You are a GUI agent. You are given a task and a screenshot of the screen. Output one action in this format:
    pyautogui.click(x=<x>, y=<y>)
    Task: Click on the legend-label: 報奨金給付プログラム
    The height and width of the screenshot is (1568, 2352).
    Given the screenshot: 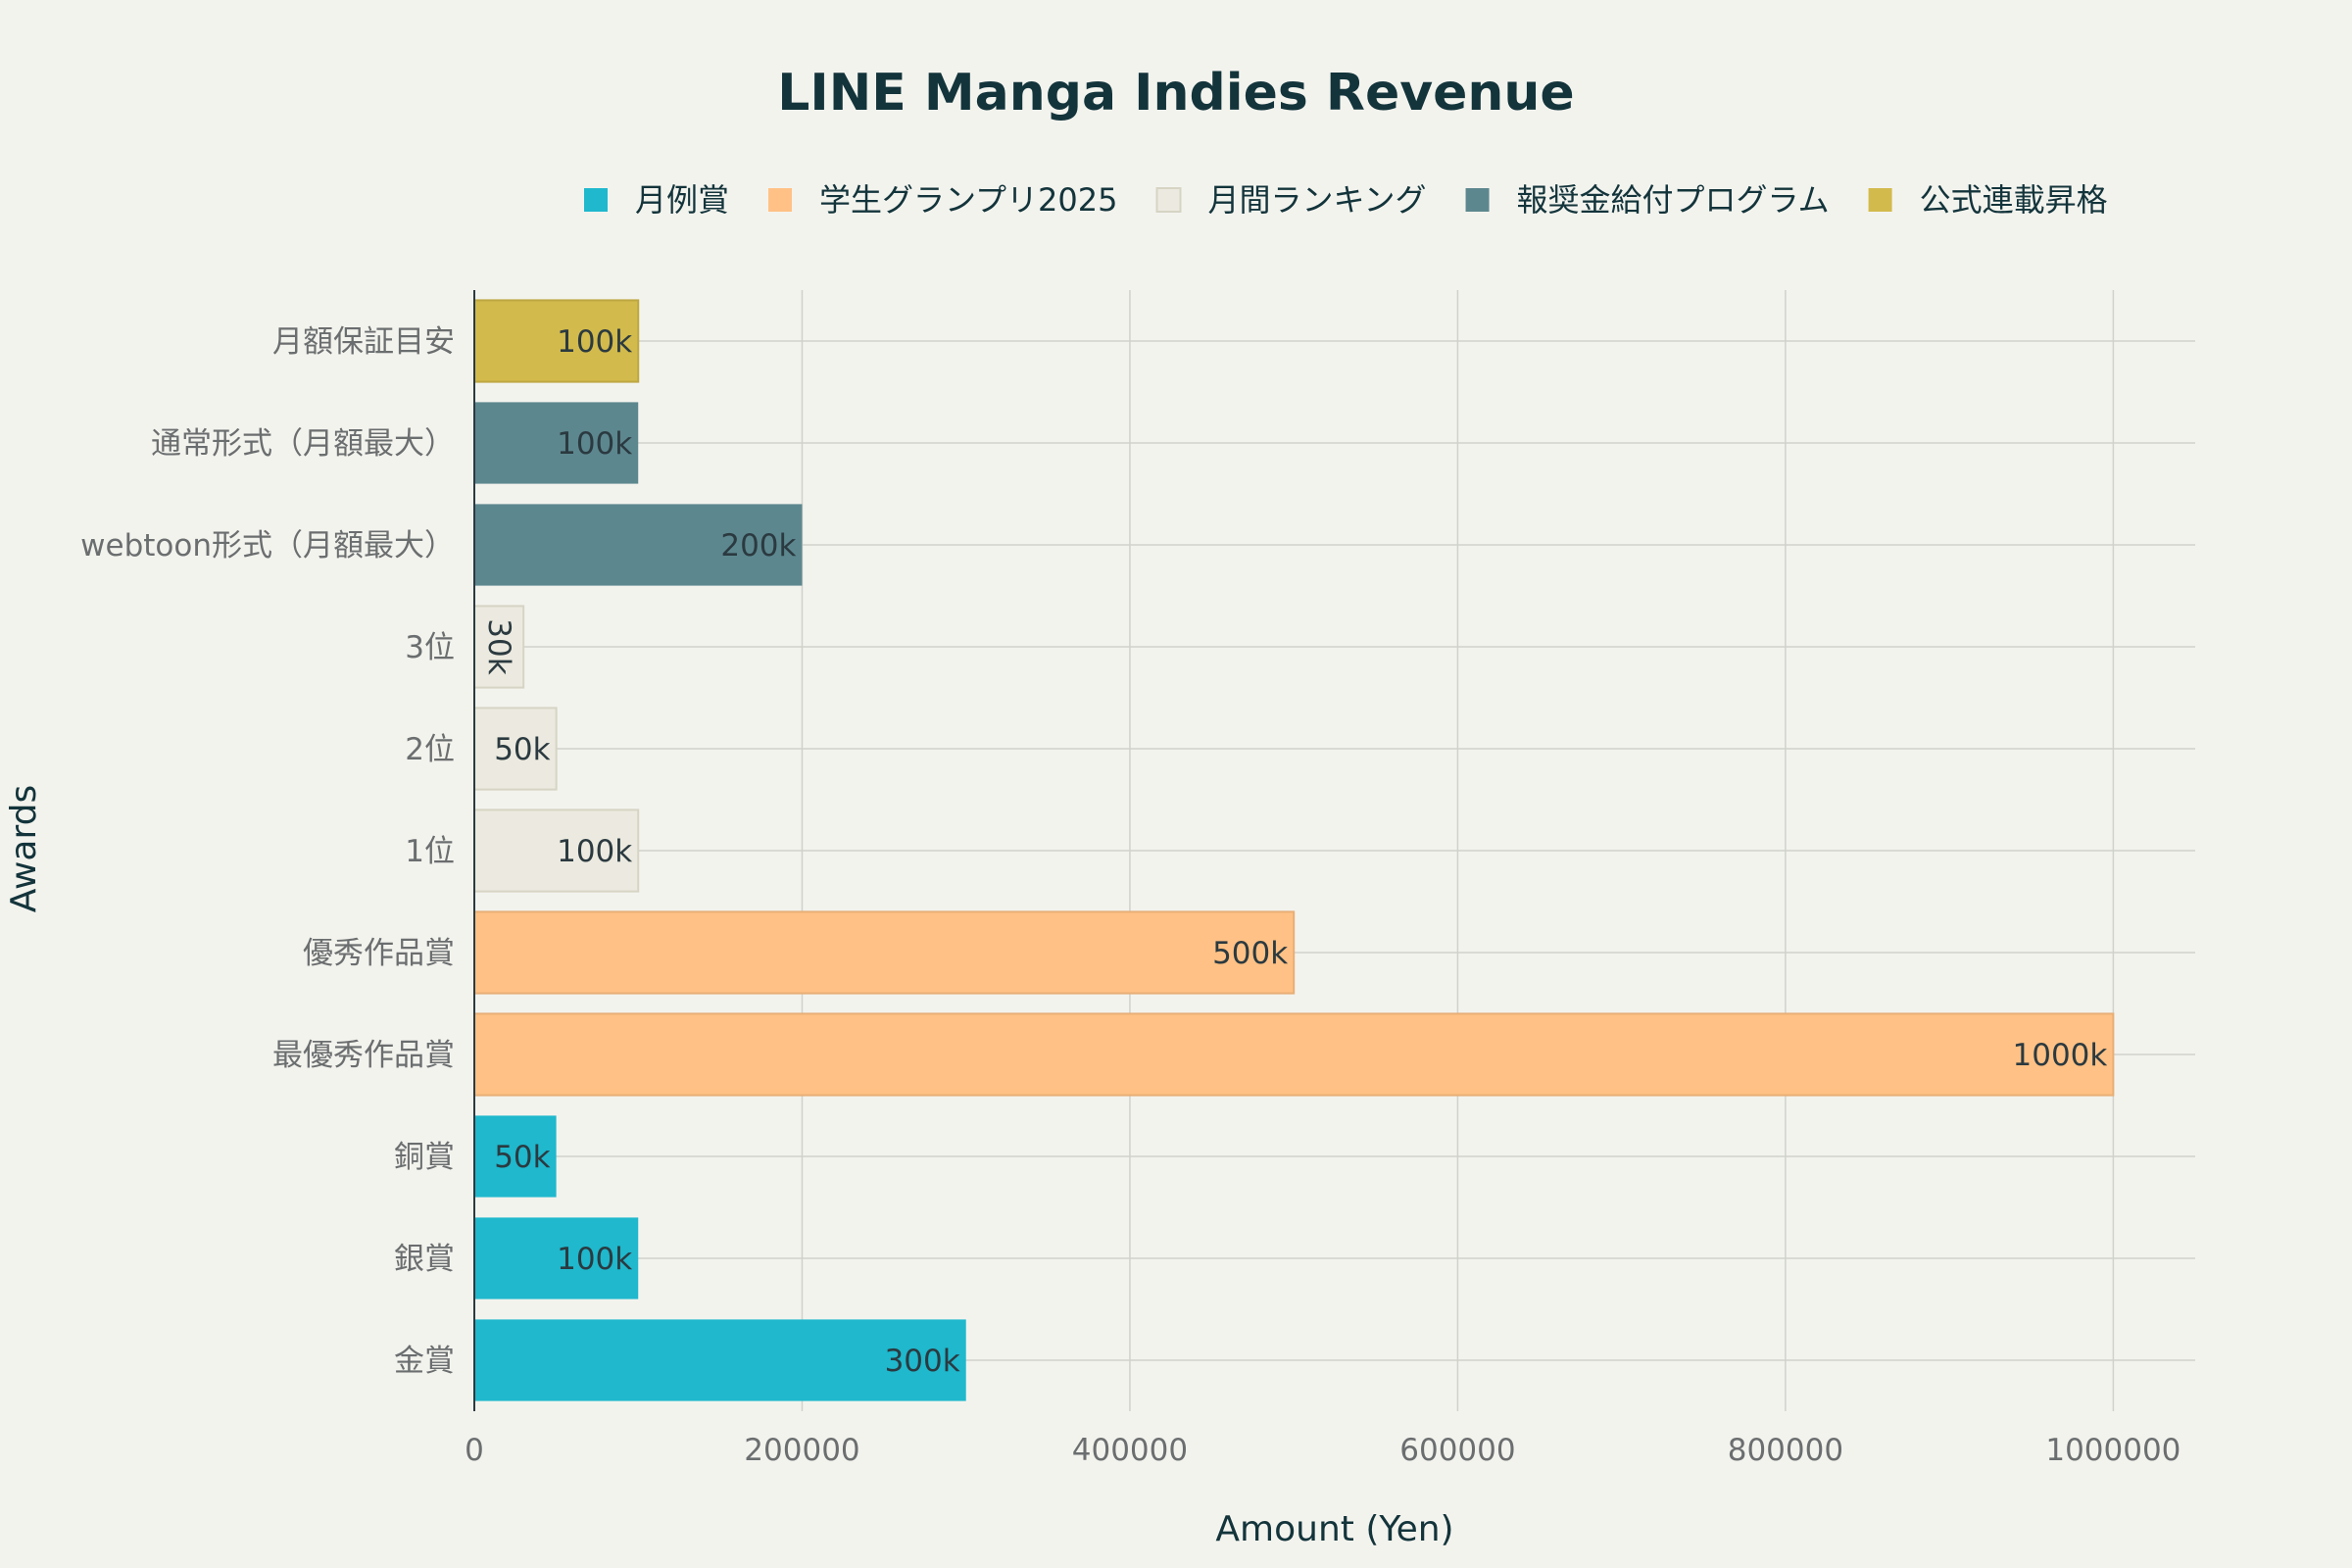 What is the action you would take?
    pyautogui.click(x=1673, y=200)
    